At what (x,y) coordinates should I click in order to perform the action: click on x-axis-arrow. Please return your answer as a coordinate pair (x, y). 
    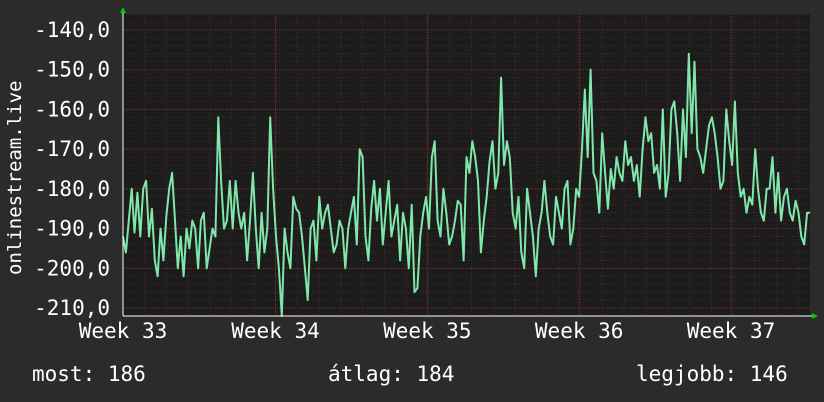
    Looking at the image, I should click on (815, 316).